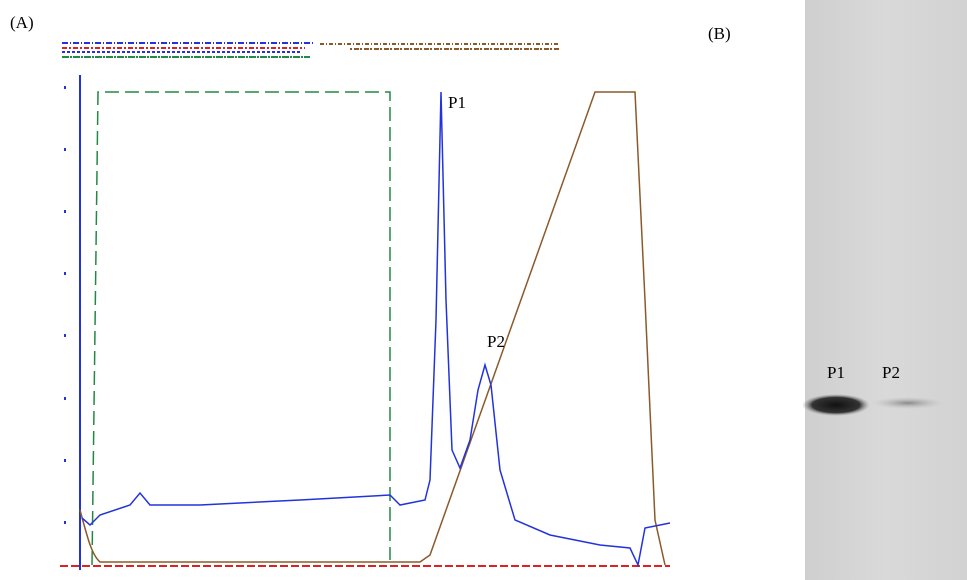 This screenshot has width=967, height=580. Describe the element at coordinates (836, 372) in the screenshot. I see `lane-label: P1` at that location.